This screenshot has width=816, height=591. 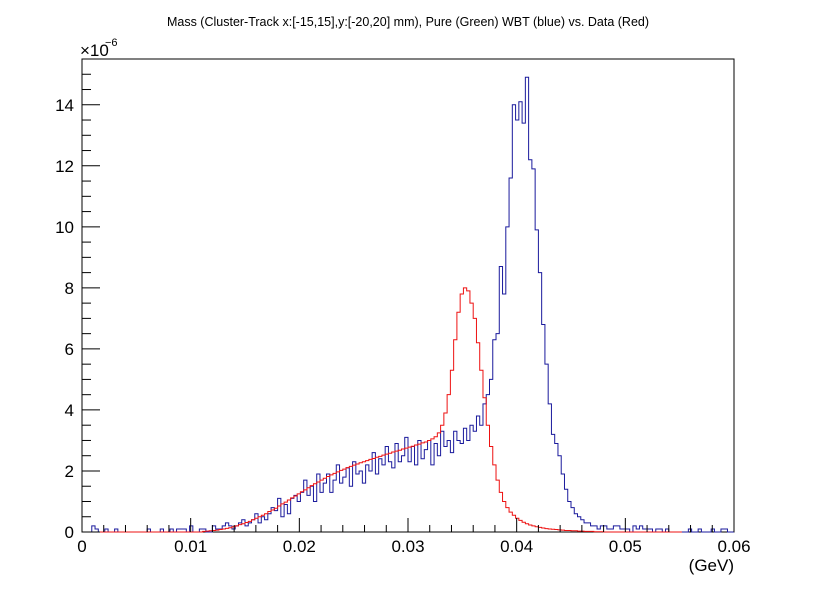 I want to click on y-tick-labels: 0 2 4 6 8 10 12 14, so click(x=64, y=319).